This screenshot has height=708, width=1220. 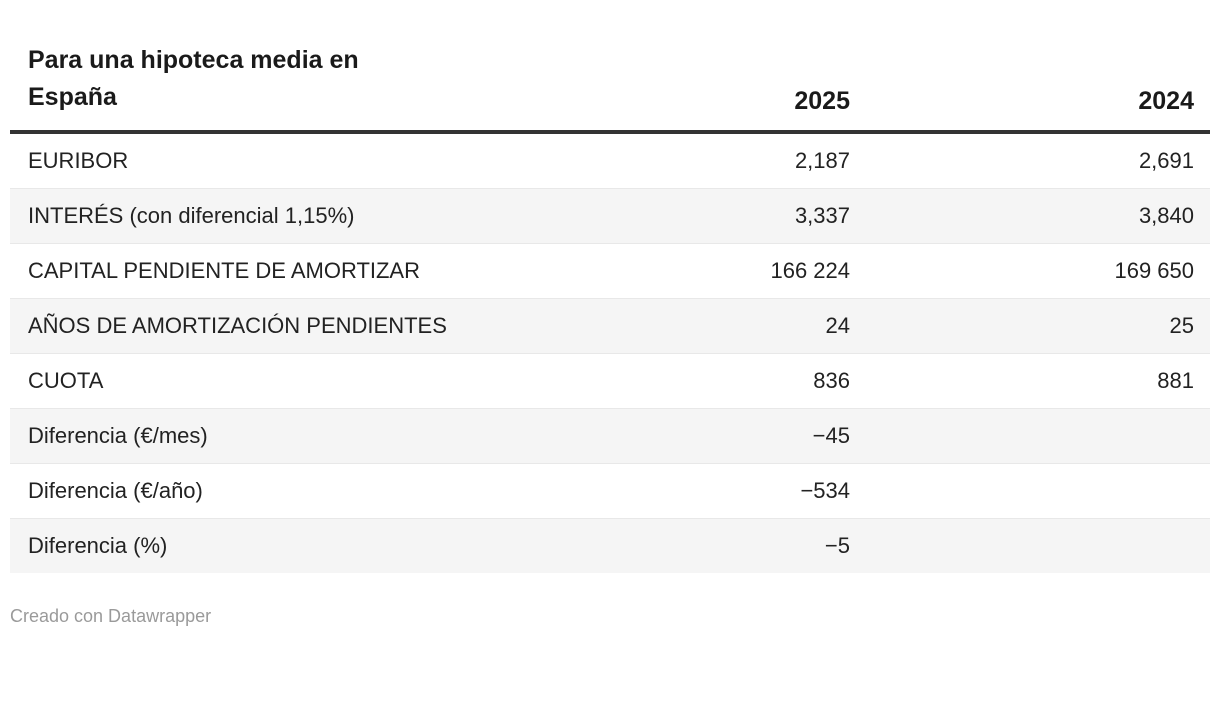 What do you see at coordinates (720, 67) in the screenshot?
I see `column-header-2025: 2025` at bounding box center [720, 67].